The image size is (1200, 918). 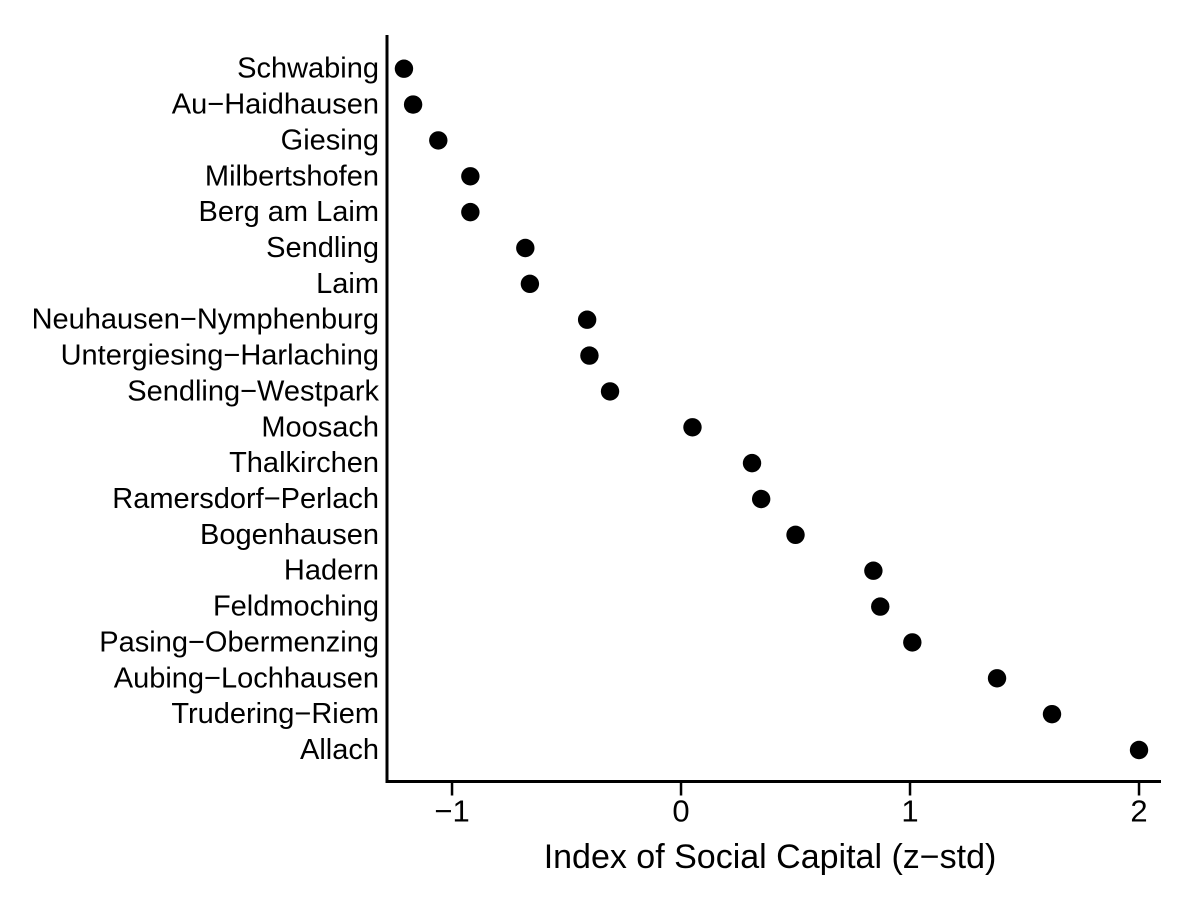 I want to click on category-label-au-haidhausen: Au−Haidhausen, so click(x=275, y=105).